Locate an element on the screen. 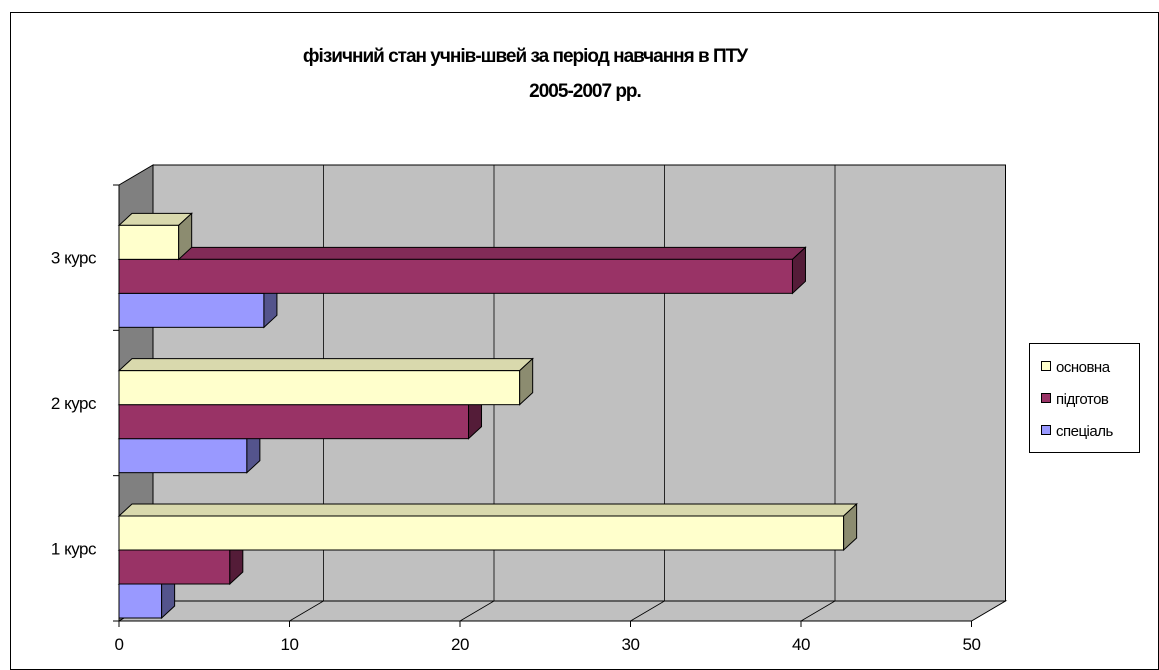 The width and height of the screenshot is (1159, 670). x-tick-label: 10 is located at coordinates (290, 644).